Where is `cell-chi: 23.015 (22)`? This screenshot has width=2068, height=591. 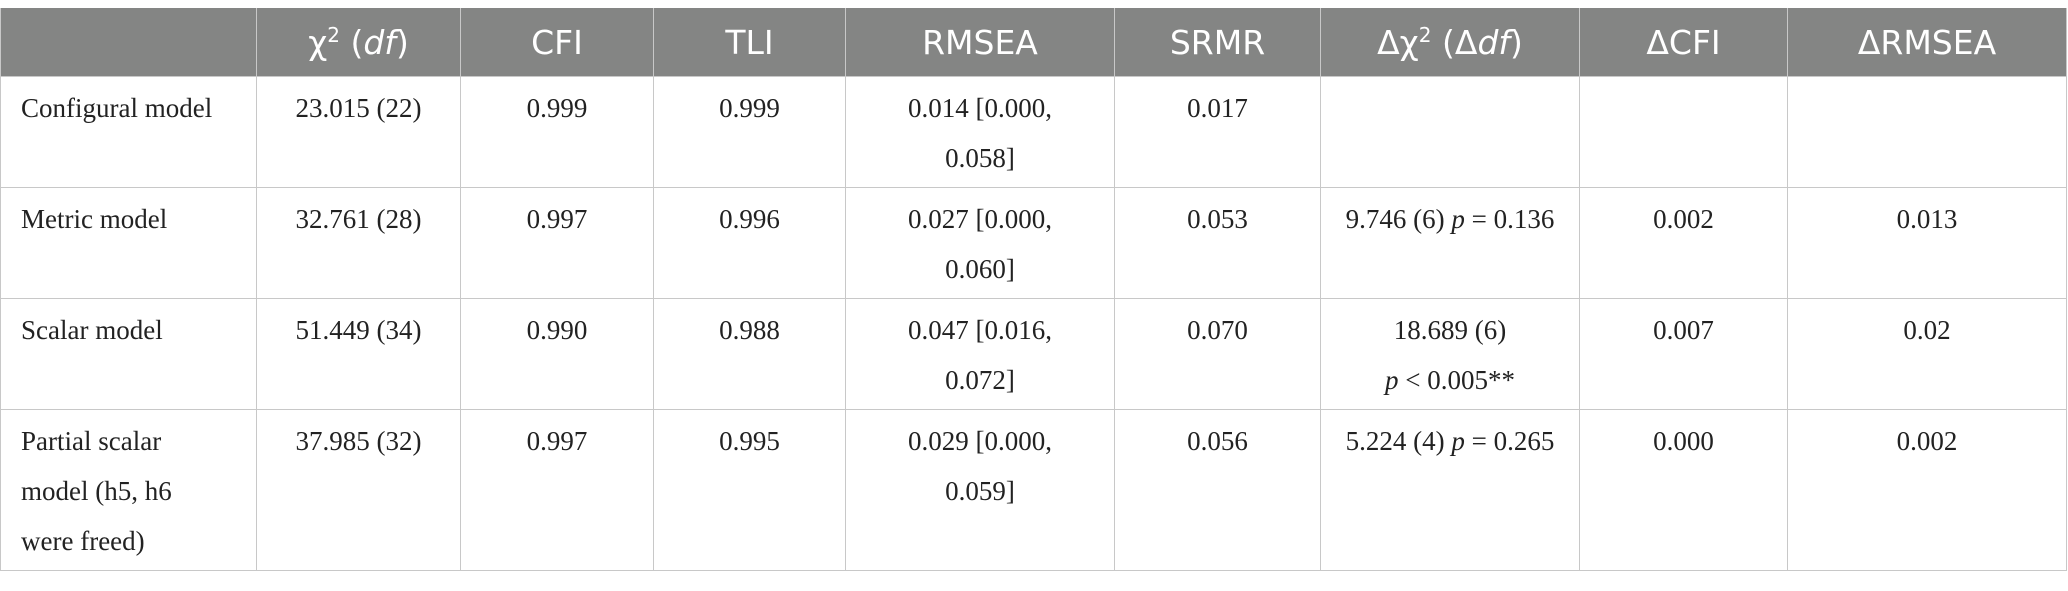 cell-chi: 23.015 (22) is located at coordinates (358, 132).